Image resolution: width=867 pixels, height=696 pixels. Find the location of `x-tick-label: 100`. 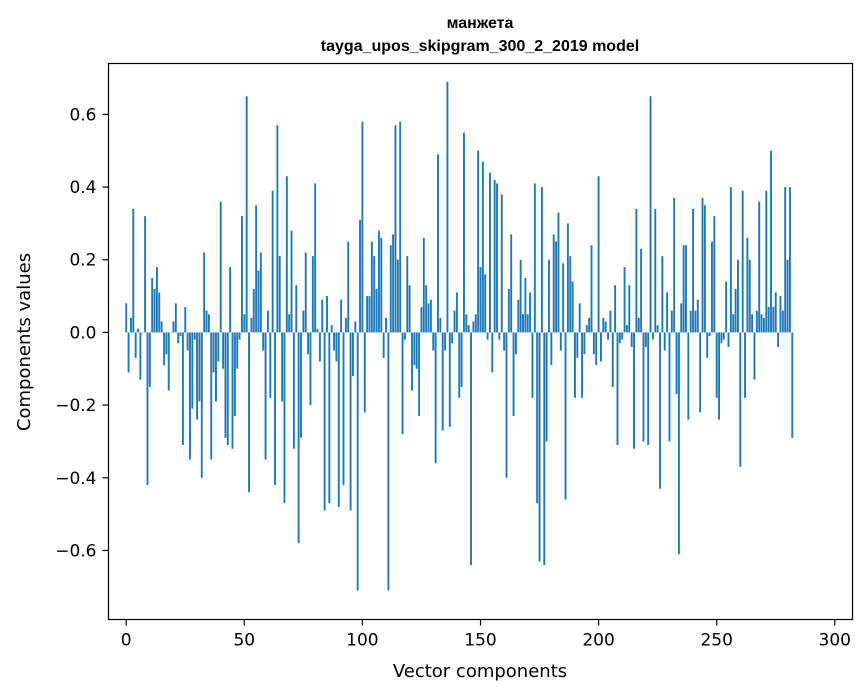

x-tick-label: 100 is located at coordinates (362, 641).